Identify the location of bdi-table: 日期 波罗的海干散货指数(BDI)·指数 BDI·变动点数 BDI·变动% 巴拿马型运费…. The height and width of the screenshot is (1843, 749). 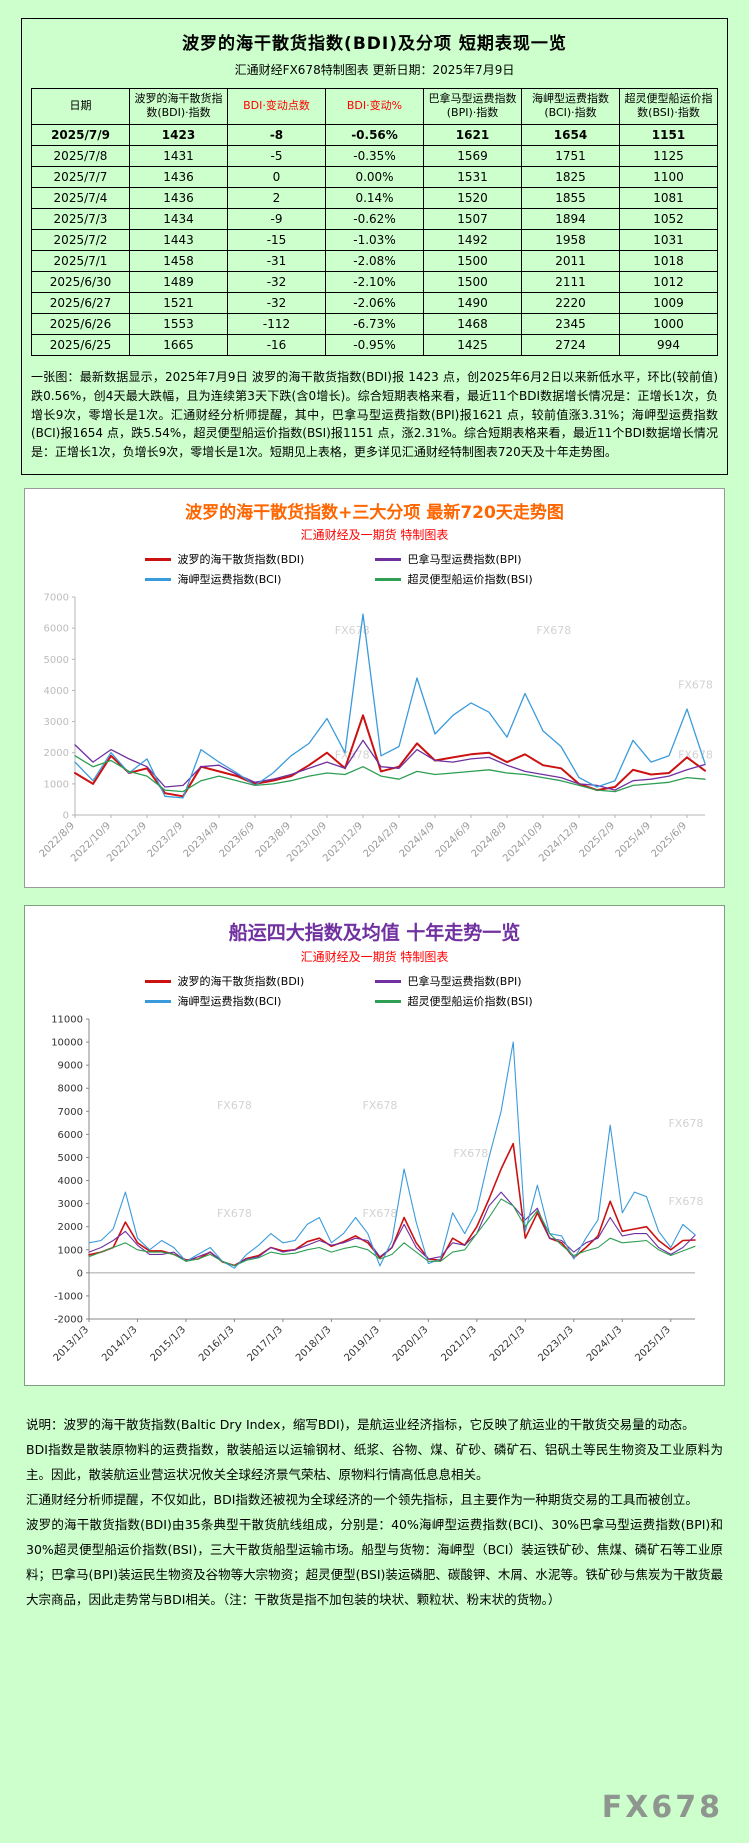
(374, 222).